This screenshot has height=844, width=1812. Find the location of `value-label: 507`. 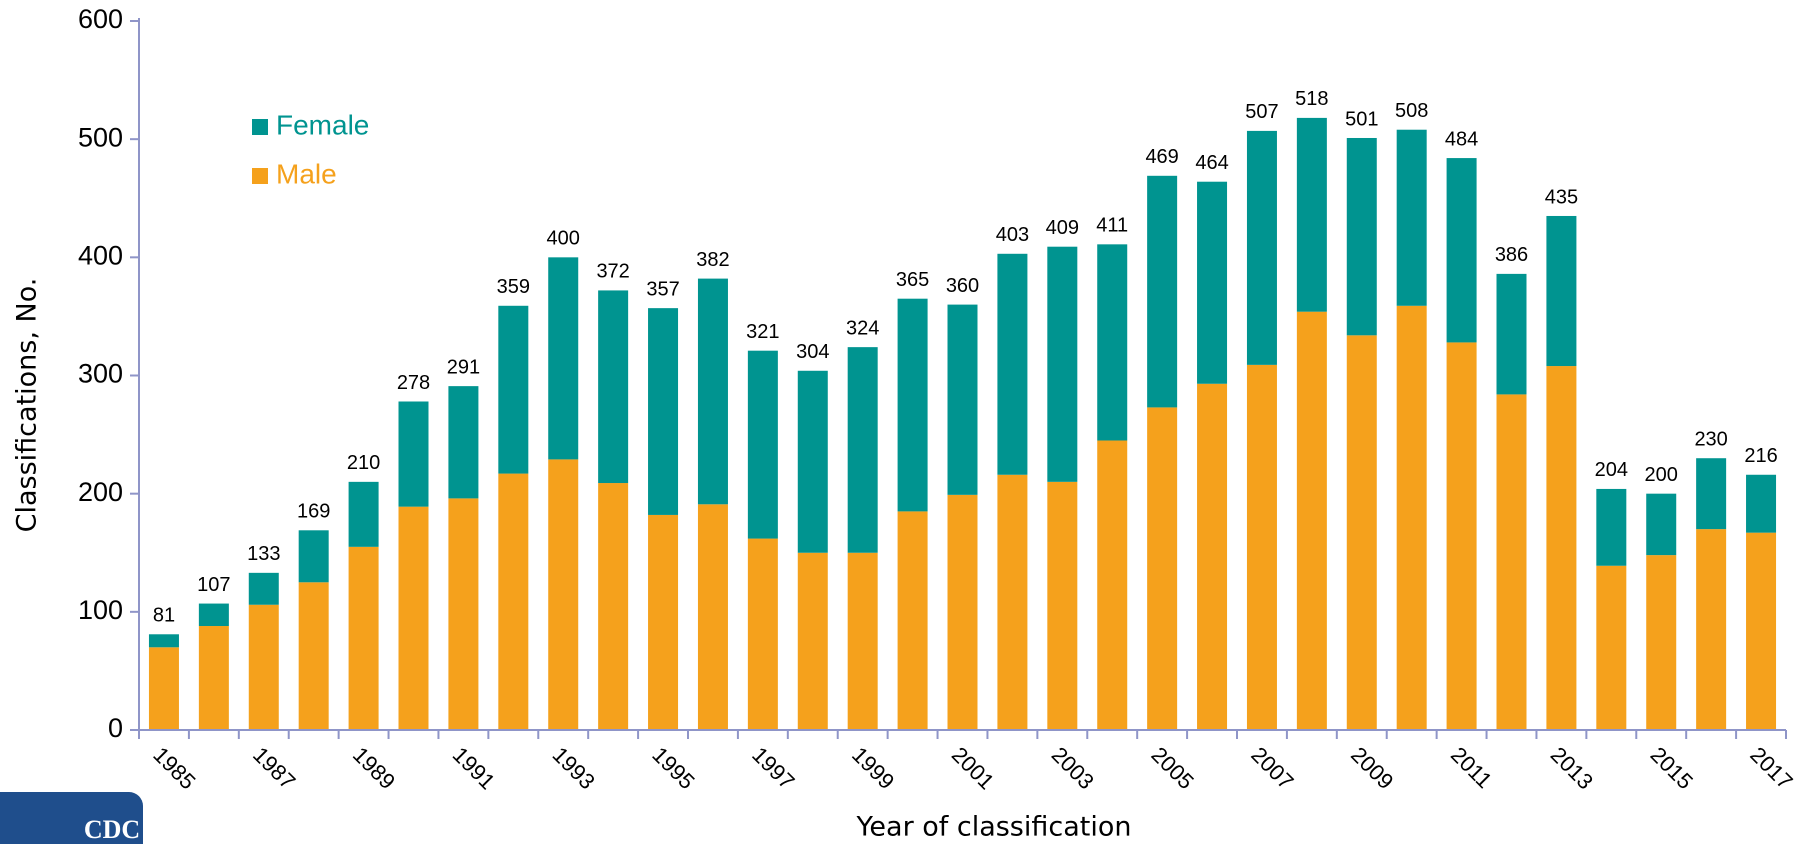

value-label: 507 is located at coordinates (1261, 112).